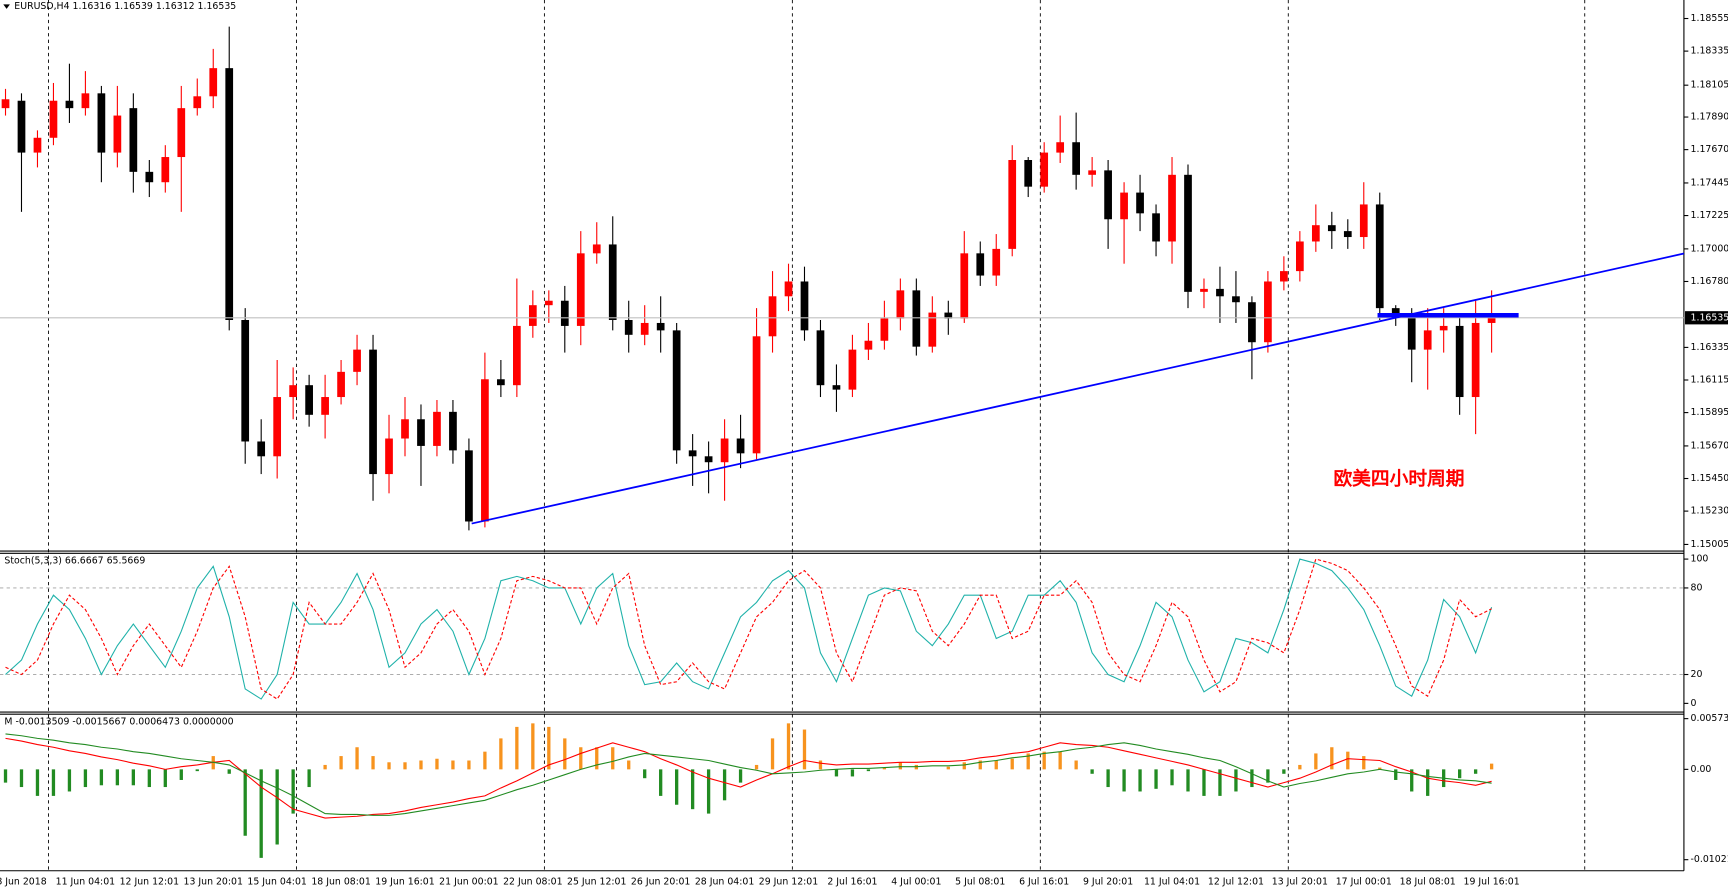  Describe the element at coordinates (213, 881) in the screenshot. I see `x-tick-label: 13 Jun 20:01` at that location.